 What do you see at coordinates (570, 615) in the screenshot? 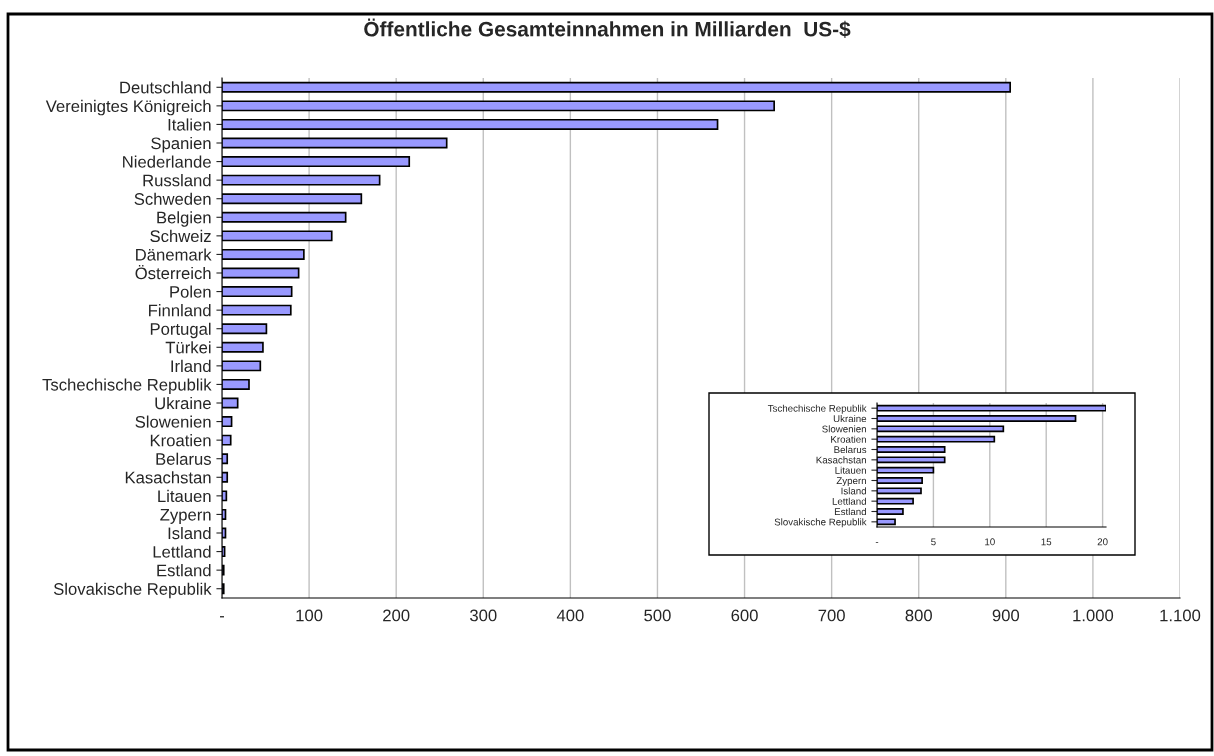
I see `x-tick-label: 400` at bounding box center [570, 615].